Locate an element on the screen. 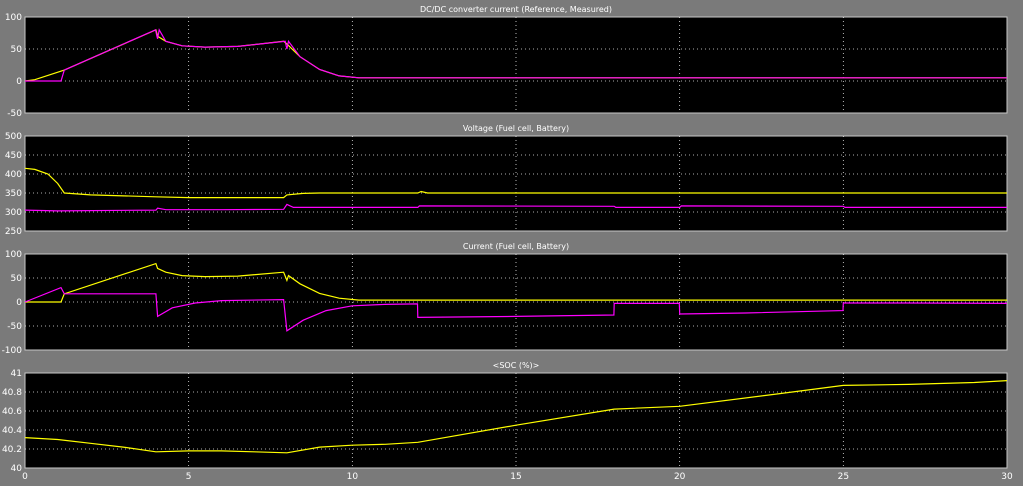 The height and width of the screenshot is (486, 1023). panel-title: Voltage (Fuel cell, Battery) is located at coordinates (516, 128).